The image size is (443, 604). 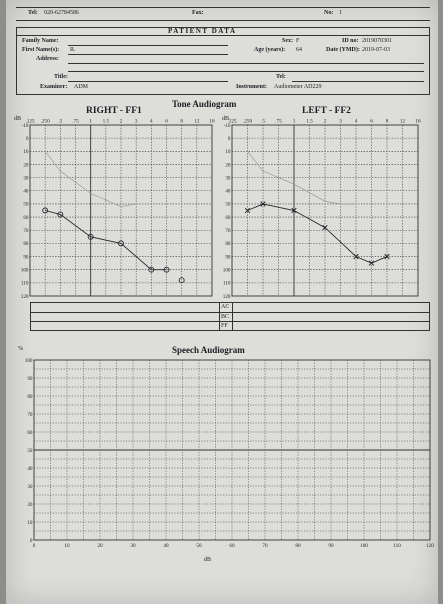 I want to click on speech-x-tick: 120, so click(x=430, y=546).